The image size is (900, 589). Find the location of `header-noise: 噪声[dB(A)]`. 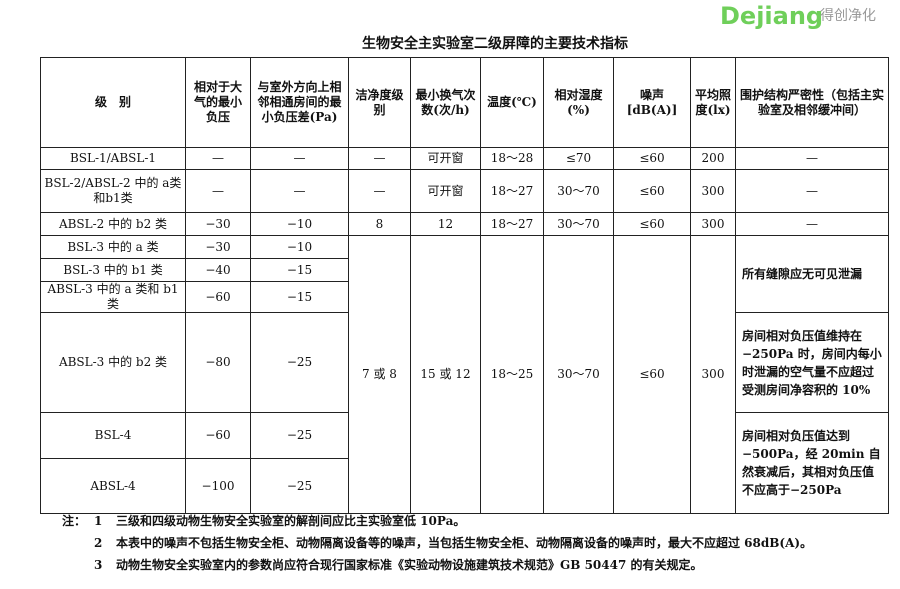

header-noise: 噪声[dB(A)] is located at coordinates (652, 102).